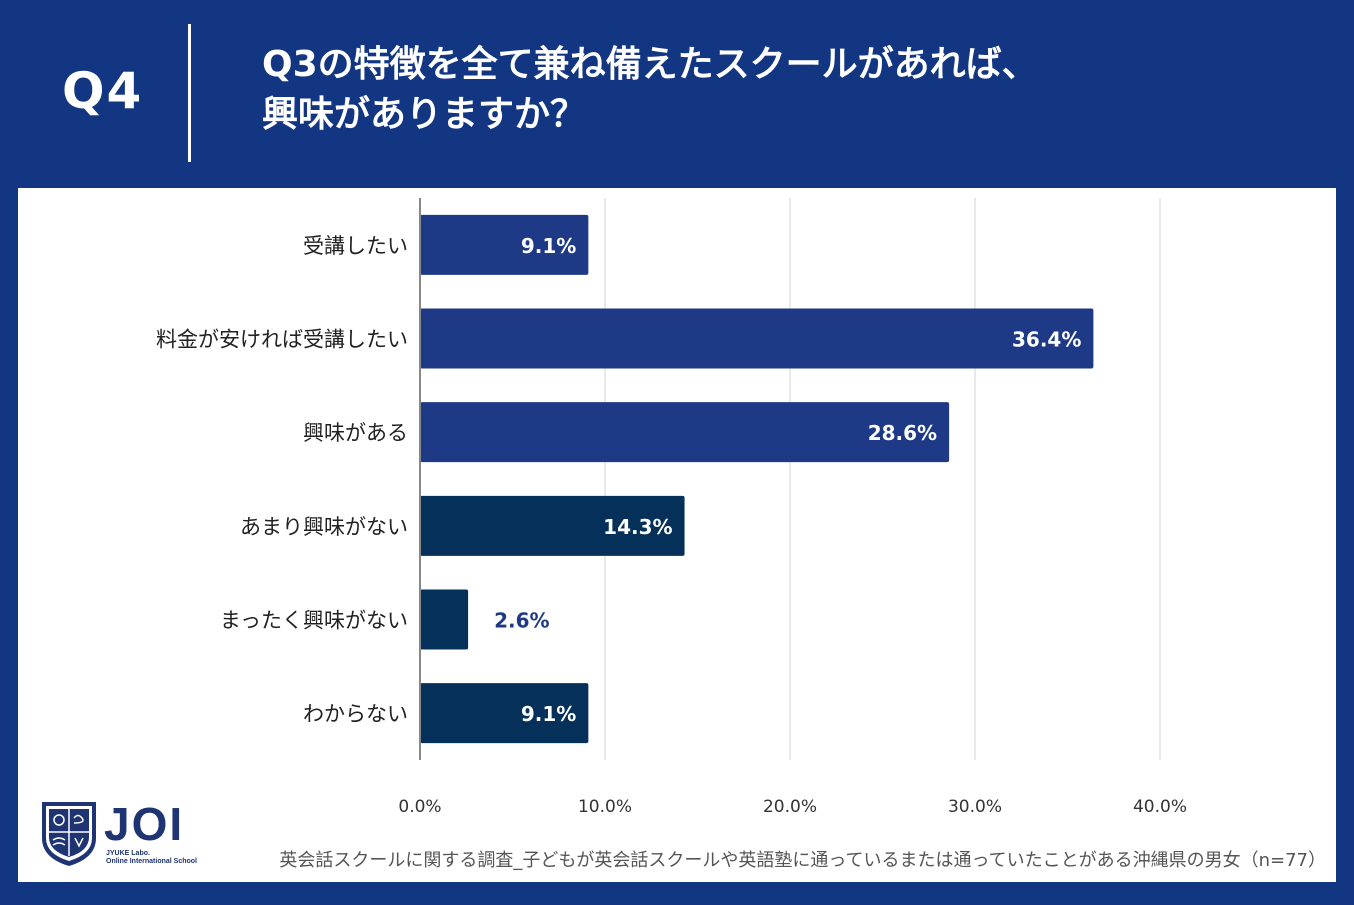 The height and width of the screenshot is (905, 1354). I want to click on category-label: 受講したい, so click(355, 246).